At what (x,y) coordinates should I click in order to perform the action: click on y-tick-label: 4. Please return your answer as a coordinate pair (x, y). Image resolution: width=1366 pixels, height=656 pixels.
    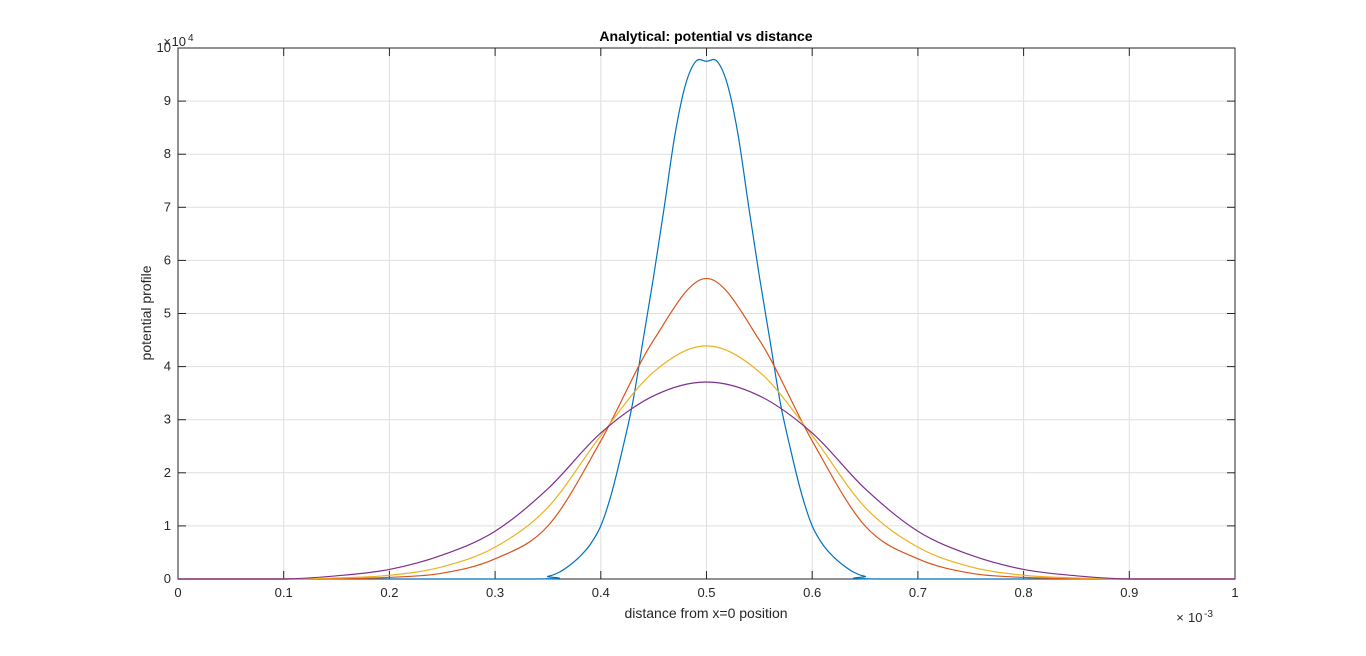
    Looking at the image, I should click on (167, 366).